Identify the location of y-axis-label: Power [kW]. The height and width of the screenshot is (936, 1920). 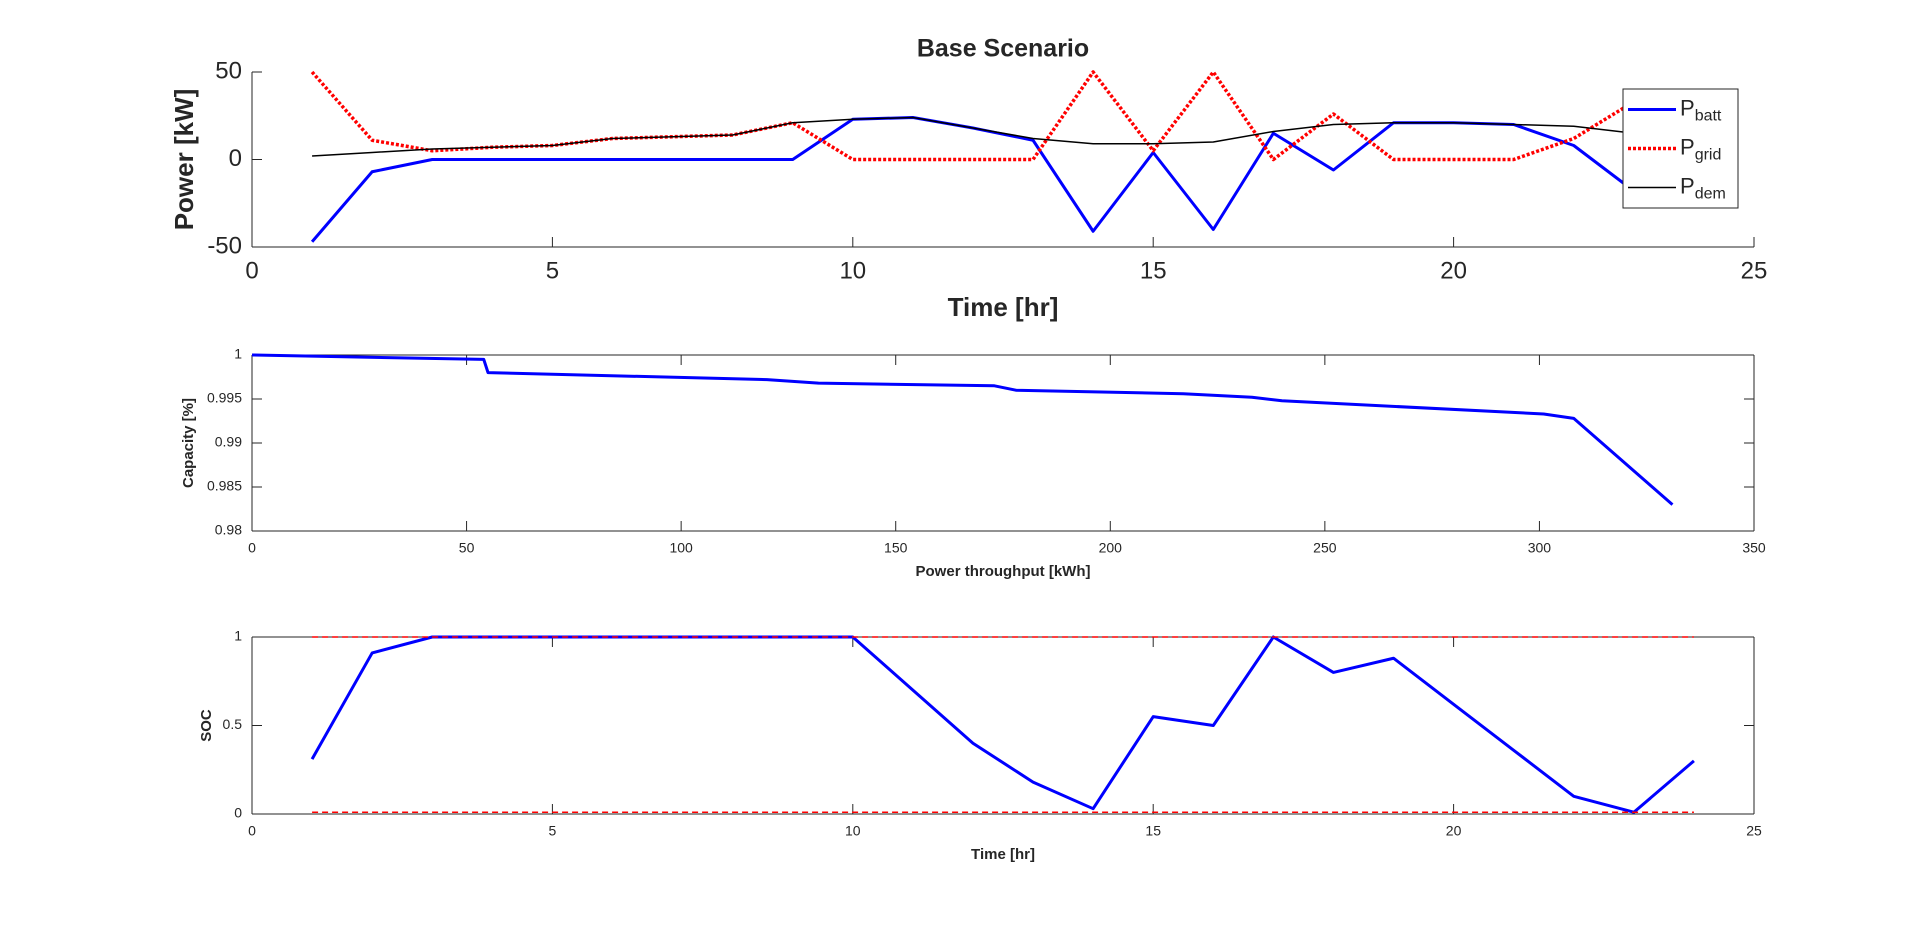
(184, 160).